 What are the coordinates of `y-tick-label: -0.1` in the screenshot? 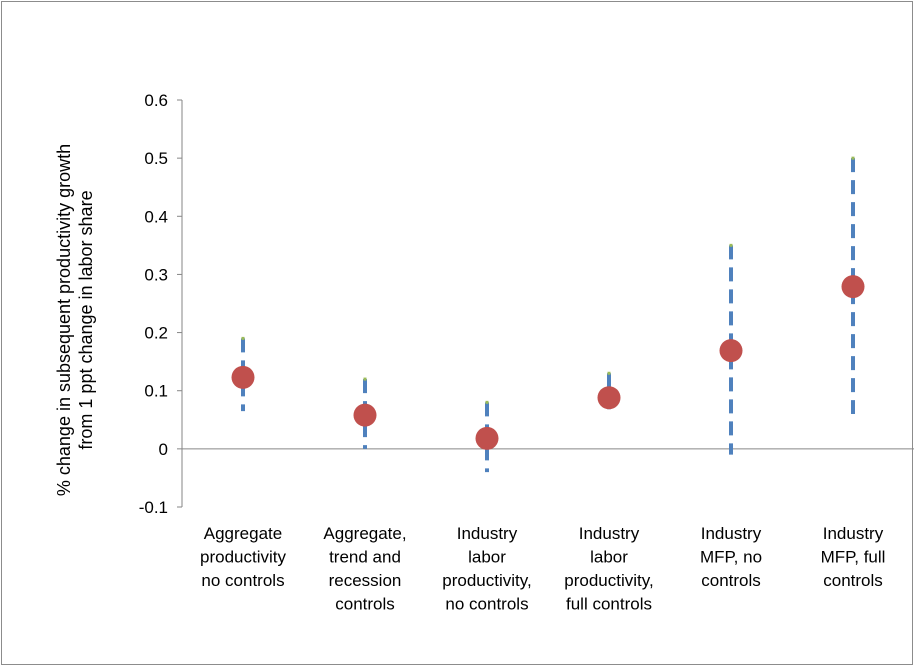 It's located at (153, 507).